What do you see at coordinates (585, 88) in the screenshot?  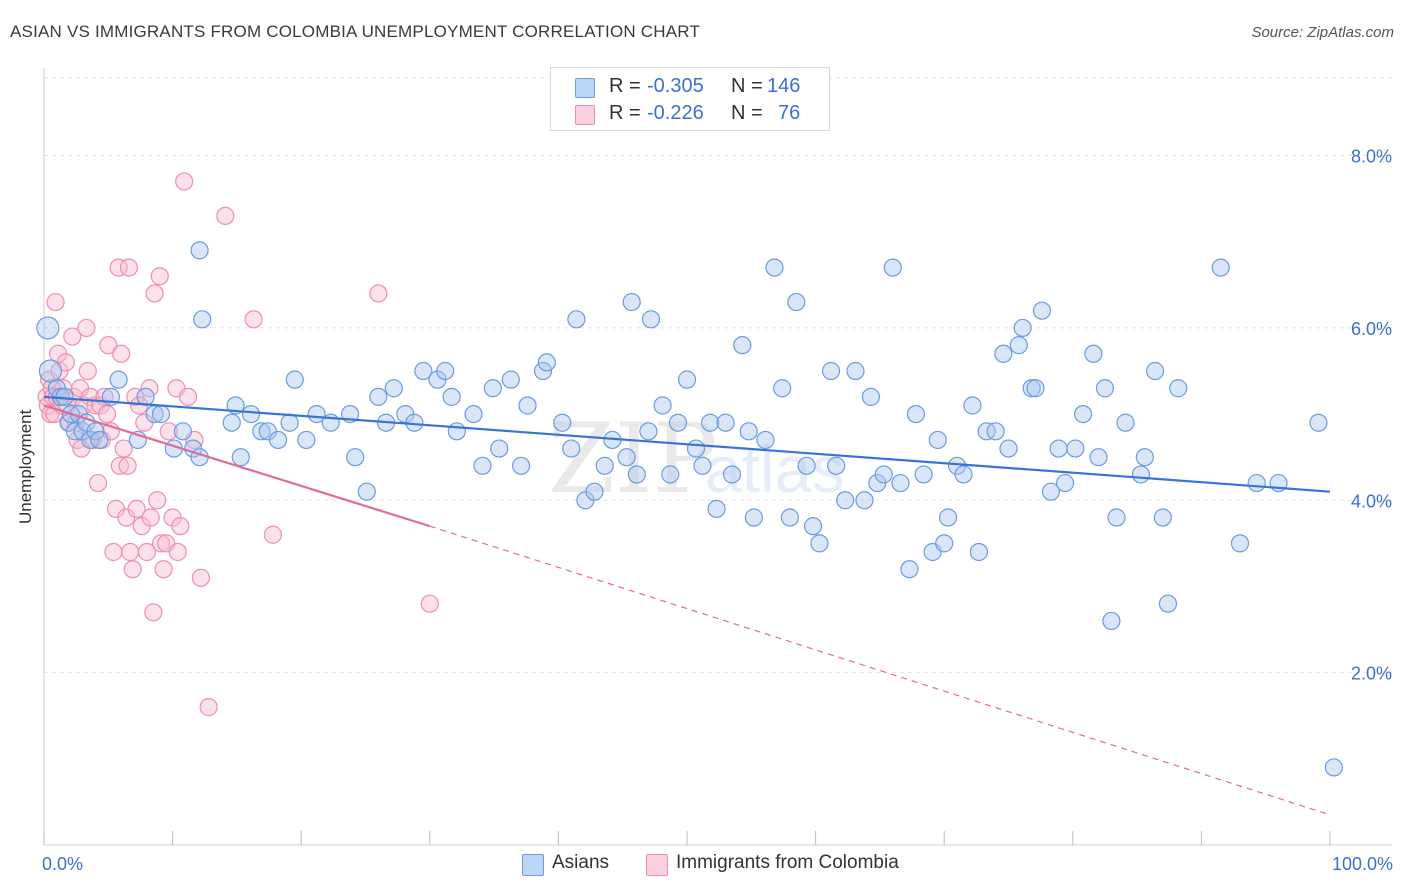 I see `legend-swatch-asians` at bounding box center [585, 88].